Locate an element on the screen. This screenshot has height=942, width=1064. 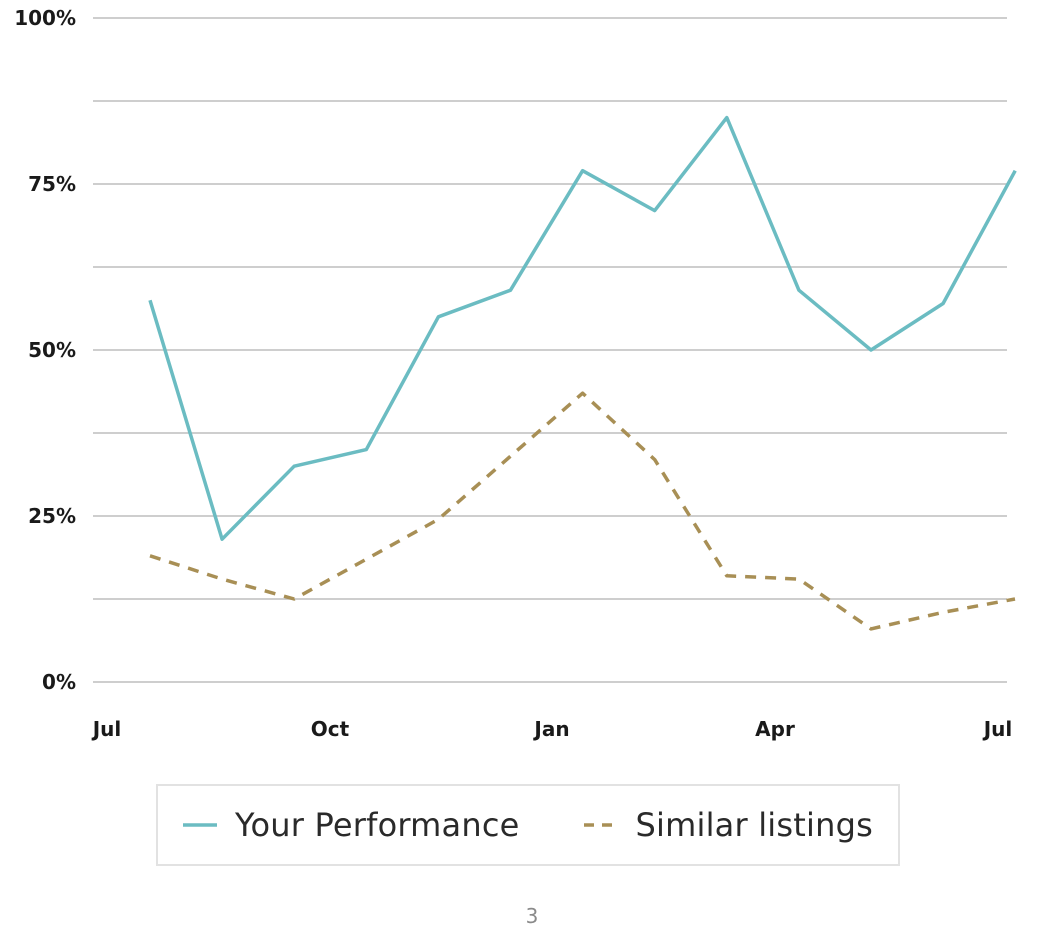
y-tick-label: 0% is located at coordinates (59, 682).